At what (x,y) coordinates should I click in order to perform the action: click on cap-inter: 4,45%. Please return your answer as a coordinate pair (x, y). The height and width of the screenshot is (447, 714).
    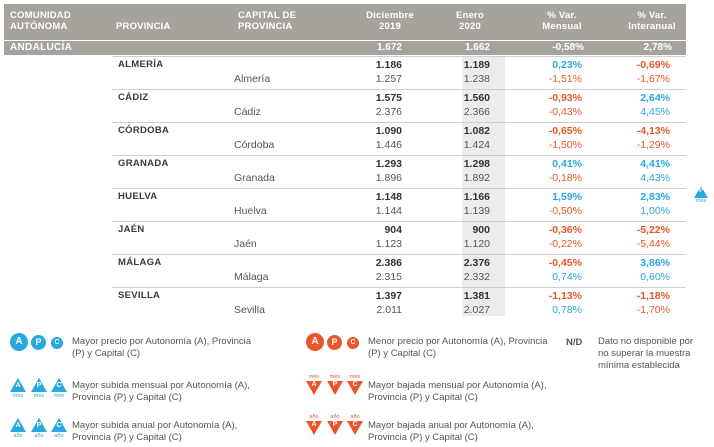
    Looking at the image, I should click on (655, 112).